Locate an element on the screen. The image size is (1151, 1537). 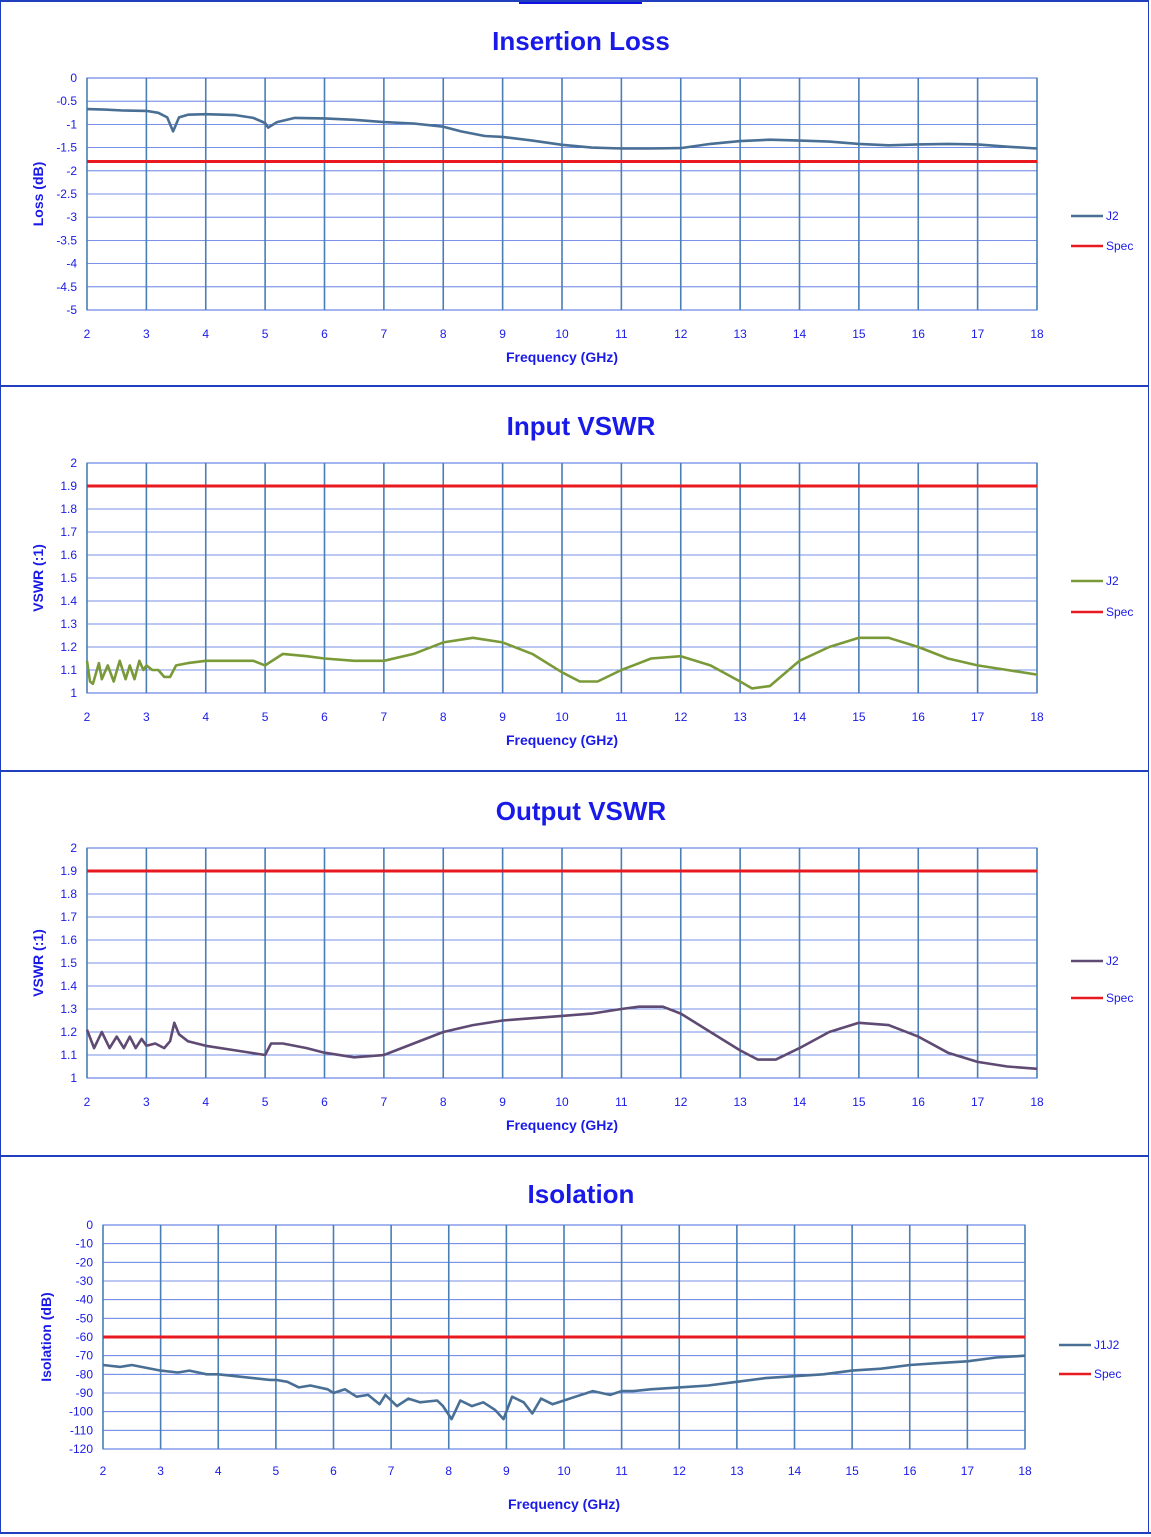
y-tick-label: 1.8 is located at coordinates (68, 894).